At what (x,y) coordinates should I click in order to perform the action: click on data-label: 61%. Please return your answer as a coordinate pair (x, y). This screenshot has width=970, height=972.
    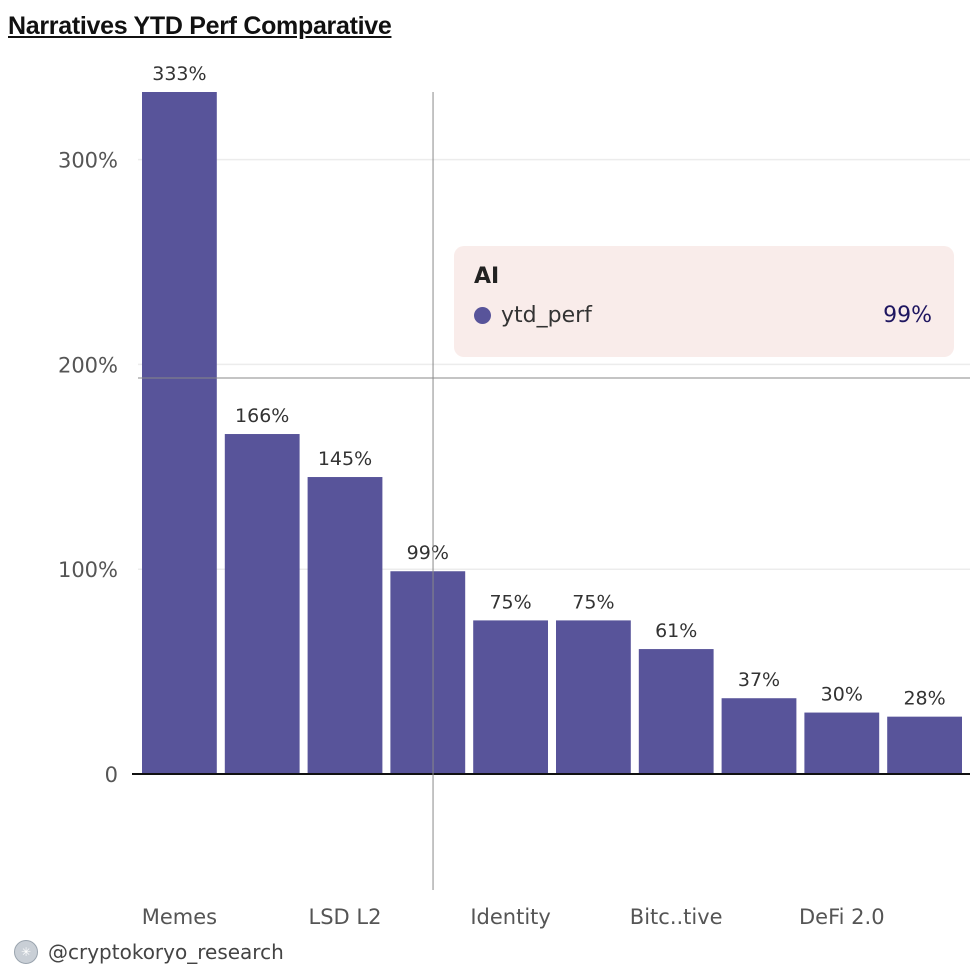
    Looking at the image, I should click on (676, 631).